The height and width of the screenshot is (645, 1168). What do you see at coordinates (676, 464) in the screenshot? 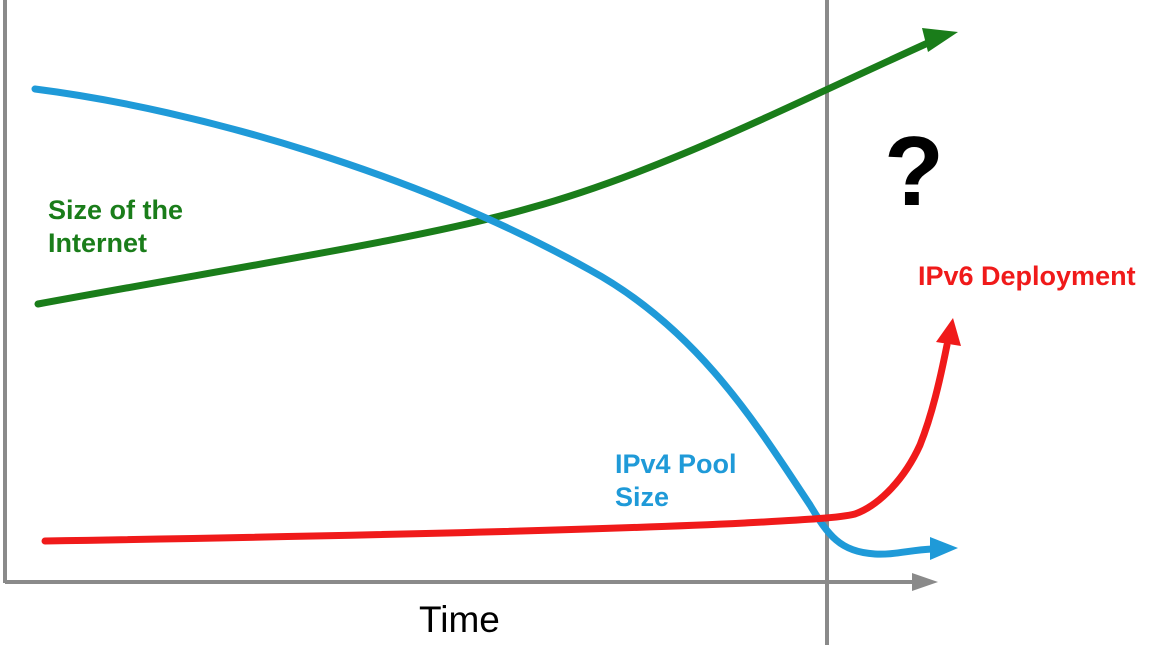
I see `ipv4-pool-label-line1: IPv4 Pool` at bounding box center [676, 464].